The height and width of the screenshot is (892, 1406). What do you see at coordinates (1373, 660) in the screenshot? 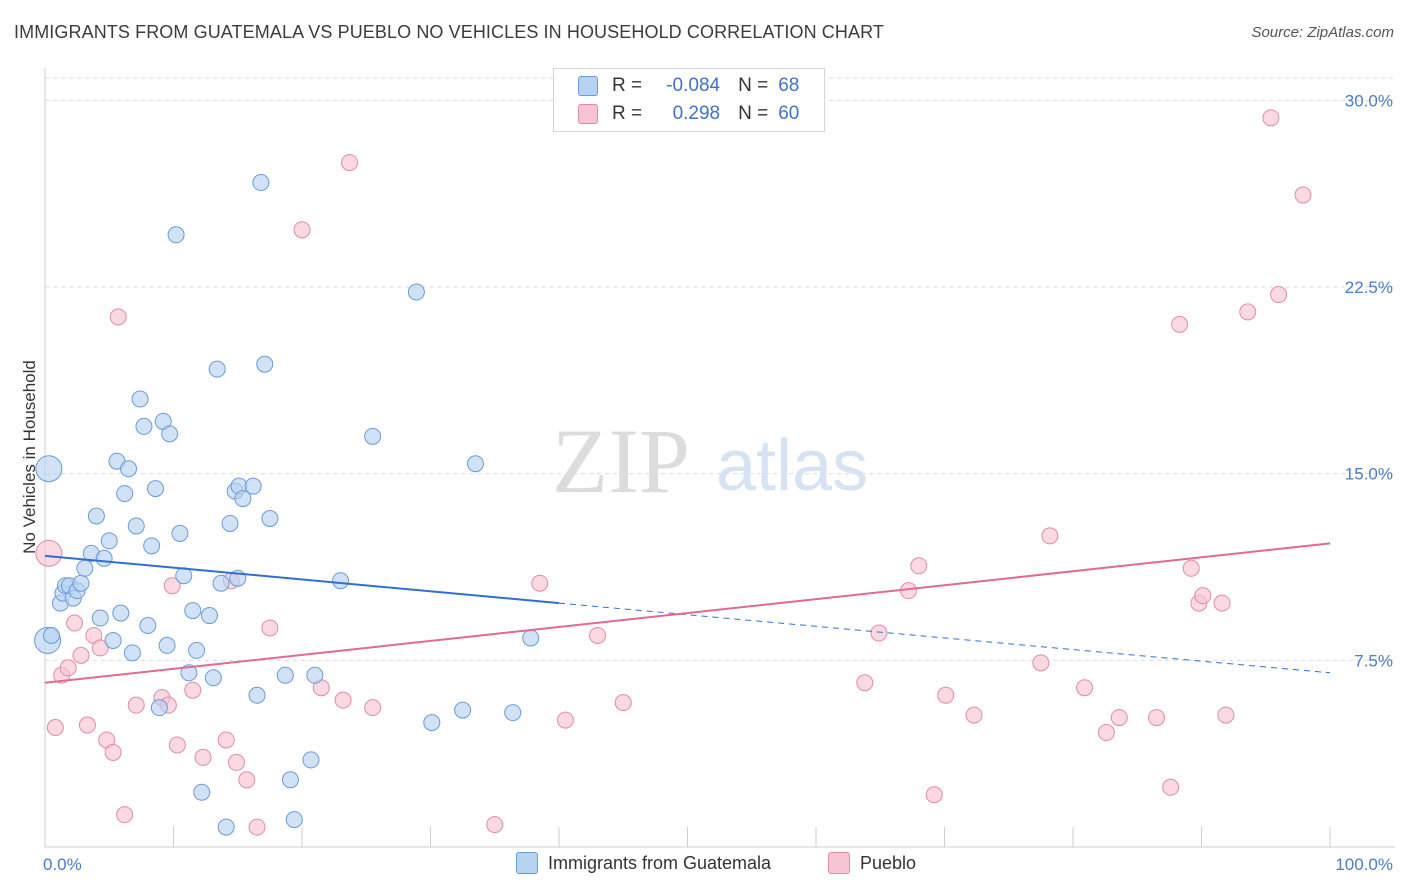
I see `y-tick-label: 7.5%` at bounding box center [1373, 660].